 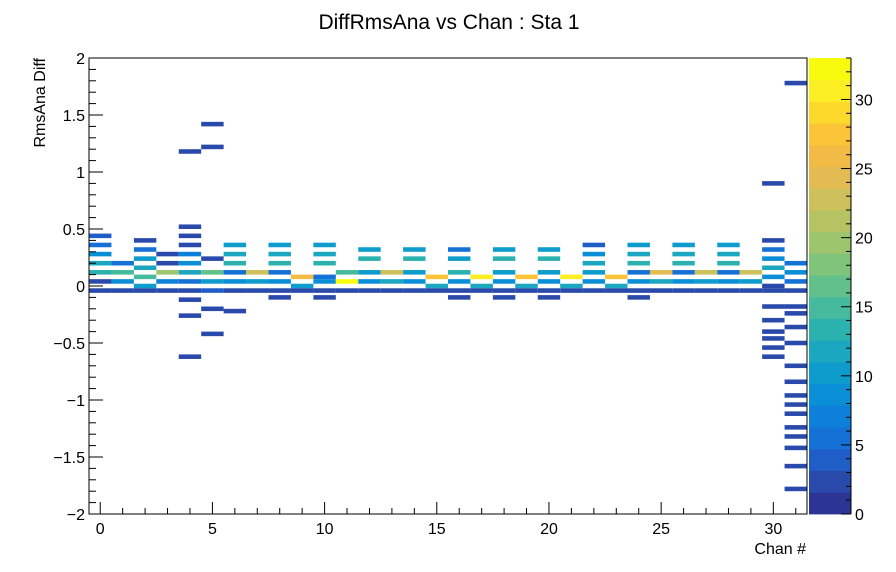 What do you see at coordinates (437, 529) in the screenshot?
I see `x-tick-label: 15` at bounding box center [437, 529].